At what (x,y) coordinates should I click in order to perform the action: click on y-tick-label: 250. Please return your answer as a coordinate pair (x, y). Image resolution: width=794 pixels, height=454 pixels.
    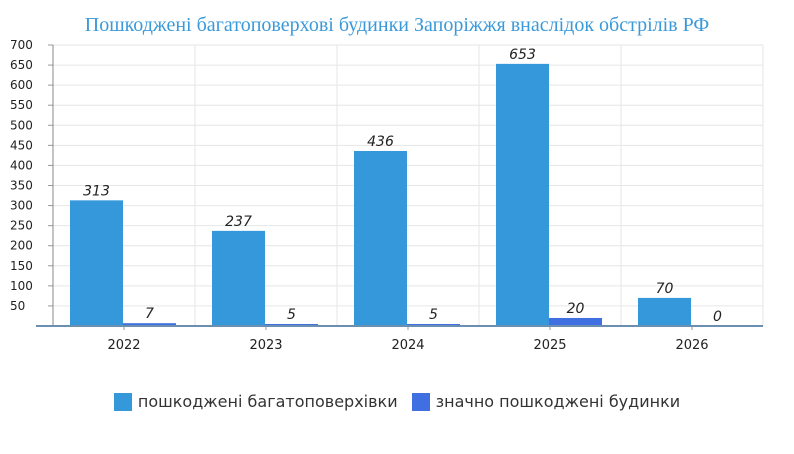
    Looking at the image, I should click on (21, 226).